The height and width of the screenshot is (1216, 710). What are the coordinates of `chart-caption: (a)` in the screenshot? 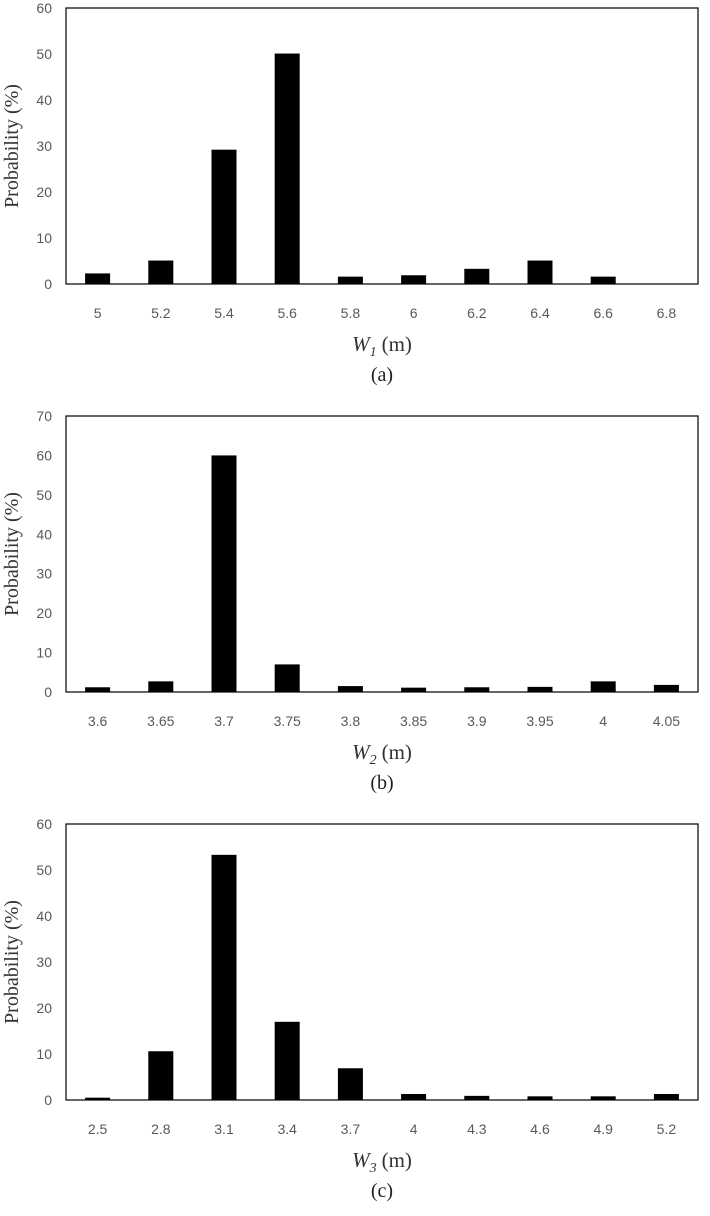 It's located at (382, 375).